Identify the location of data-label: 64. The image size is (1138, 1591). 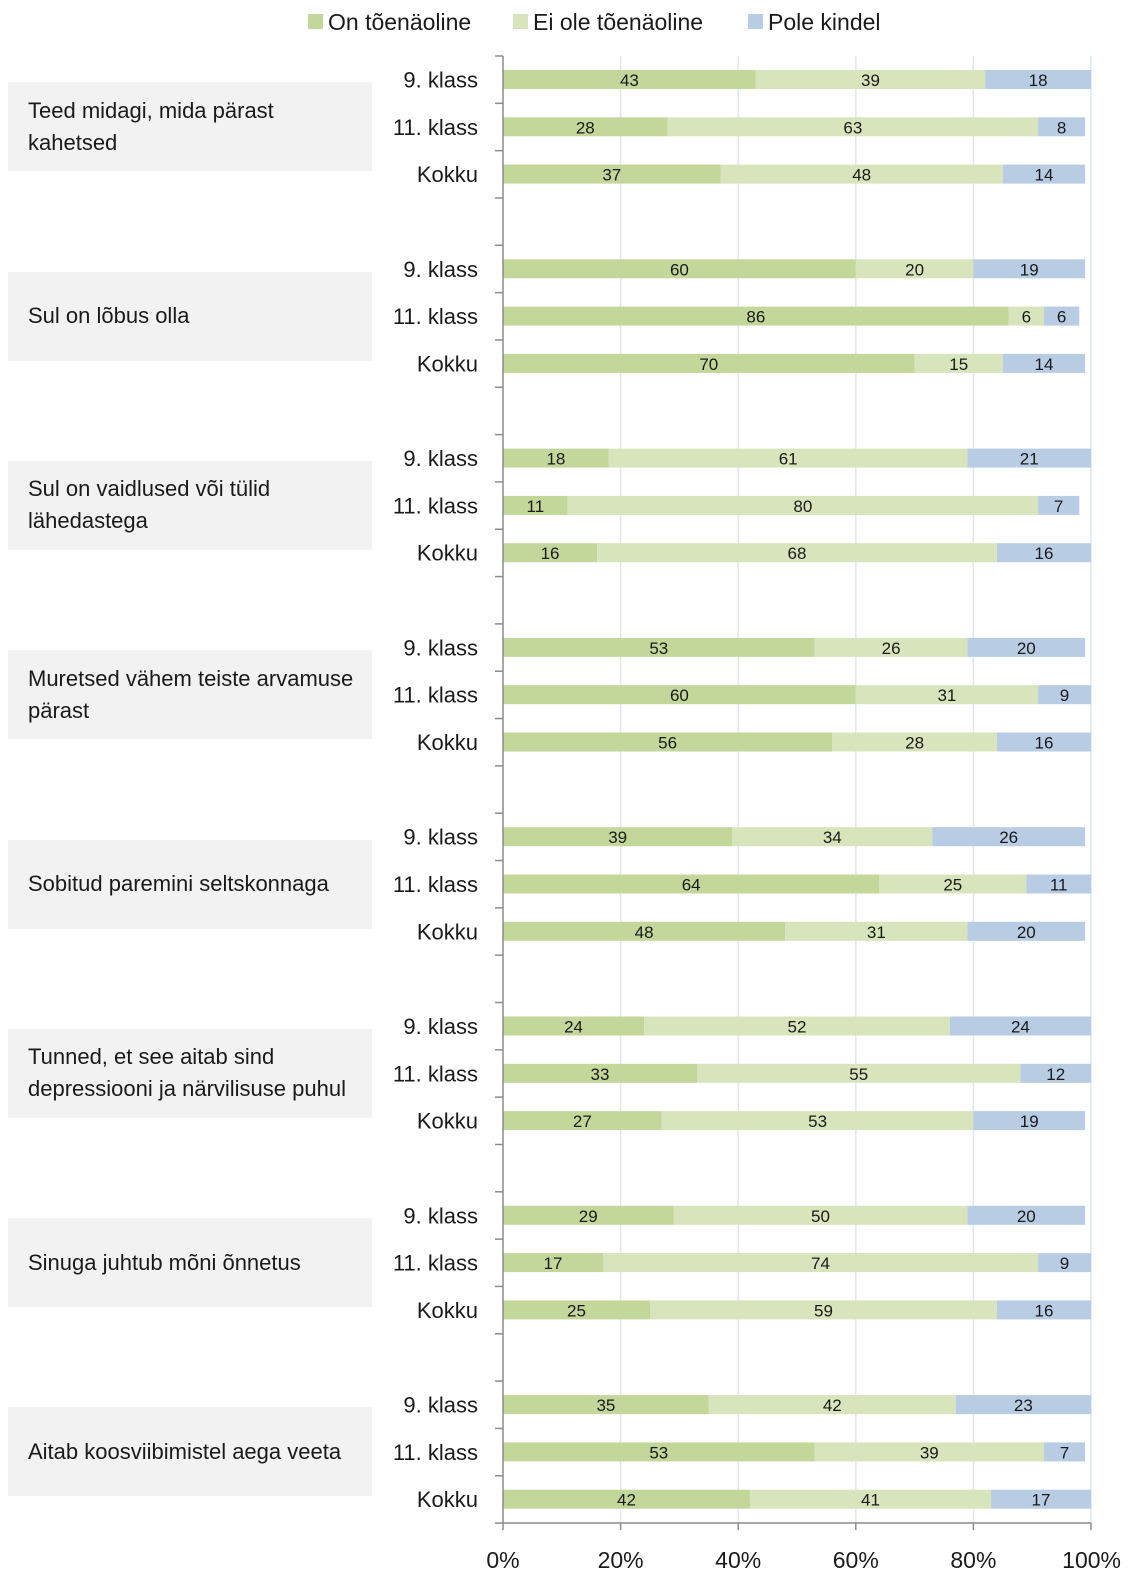
(691, 885).